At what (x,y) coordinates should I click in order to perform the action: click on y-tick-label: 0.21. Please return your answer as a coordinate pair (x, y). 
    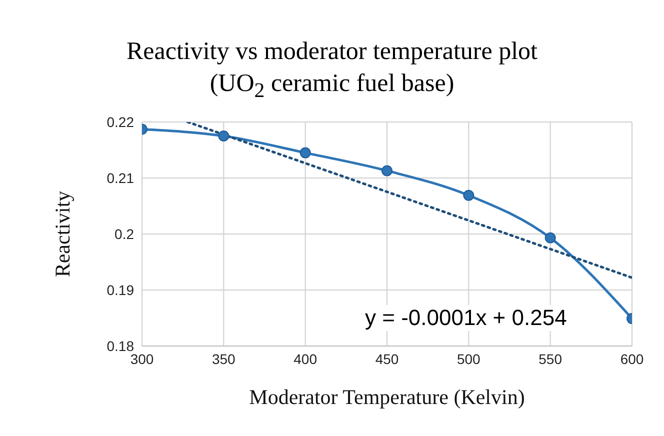
    Looking at the image, I should click on (120, 178).